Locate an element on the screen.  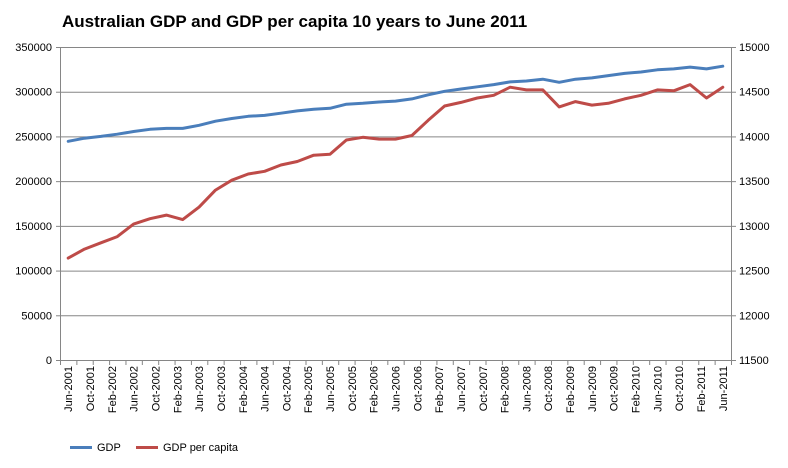
y-tick-label: 150000 is located at coordinates (33, 227).